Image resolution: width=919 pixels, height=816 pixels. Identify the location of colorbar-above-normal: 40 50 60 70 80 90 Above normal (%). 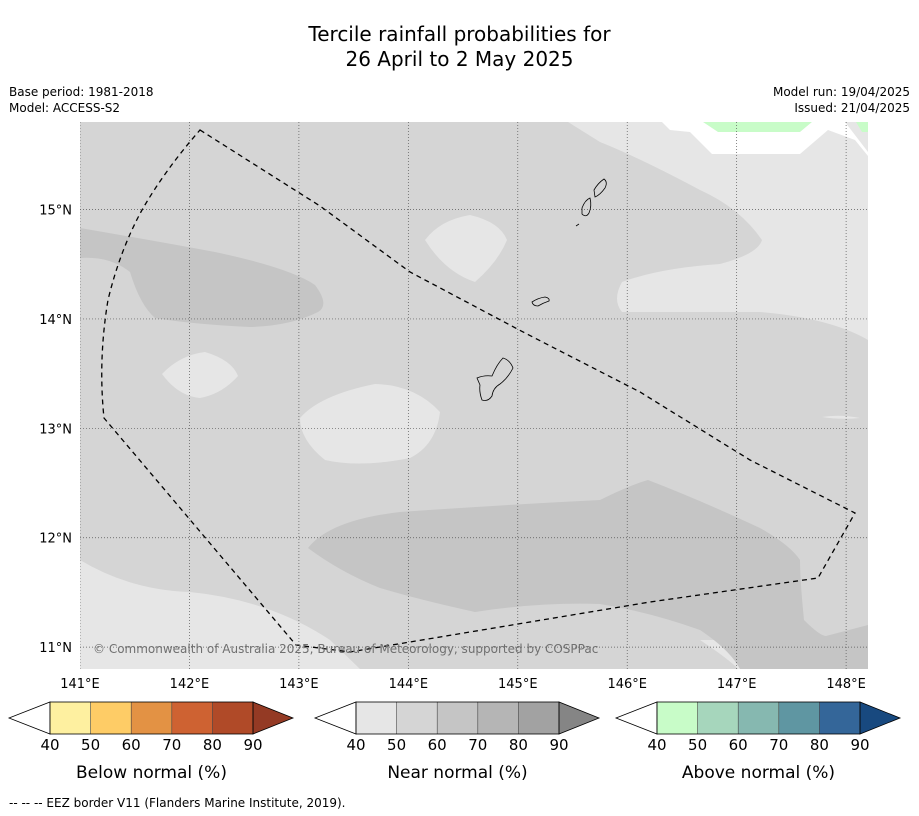
(762, 747).